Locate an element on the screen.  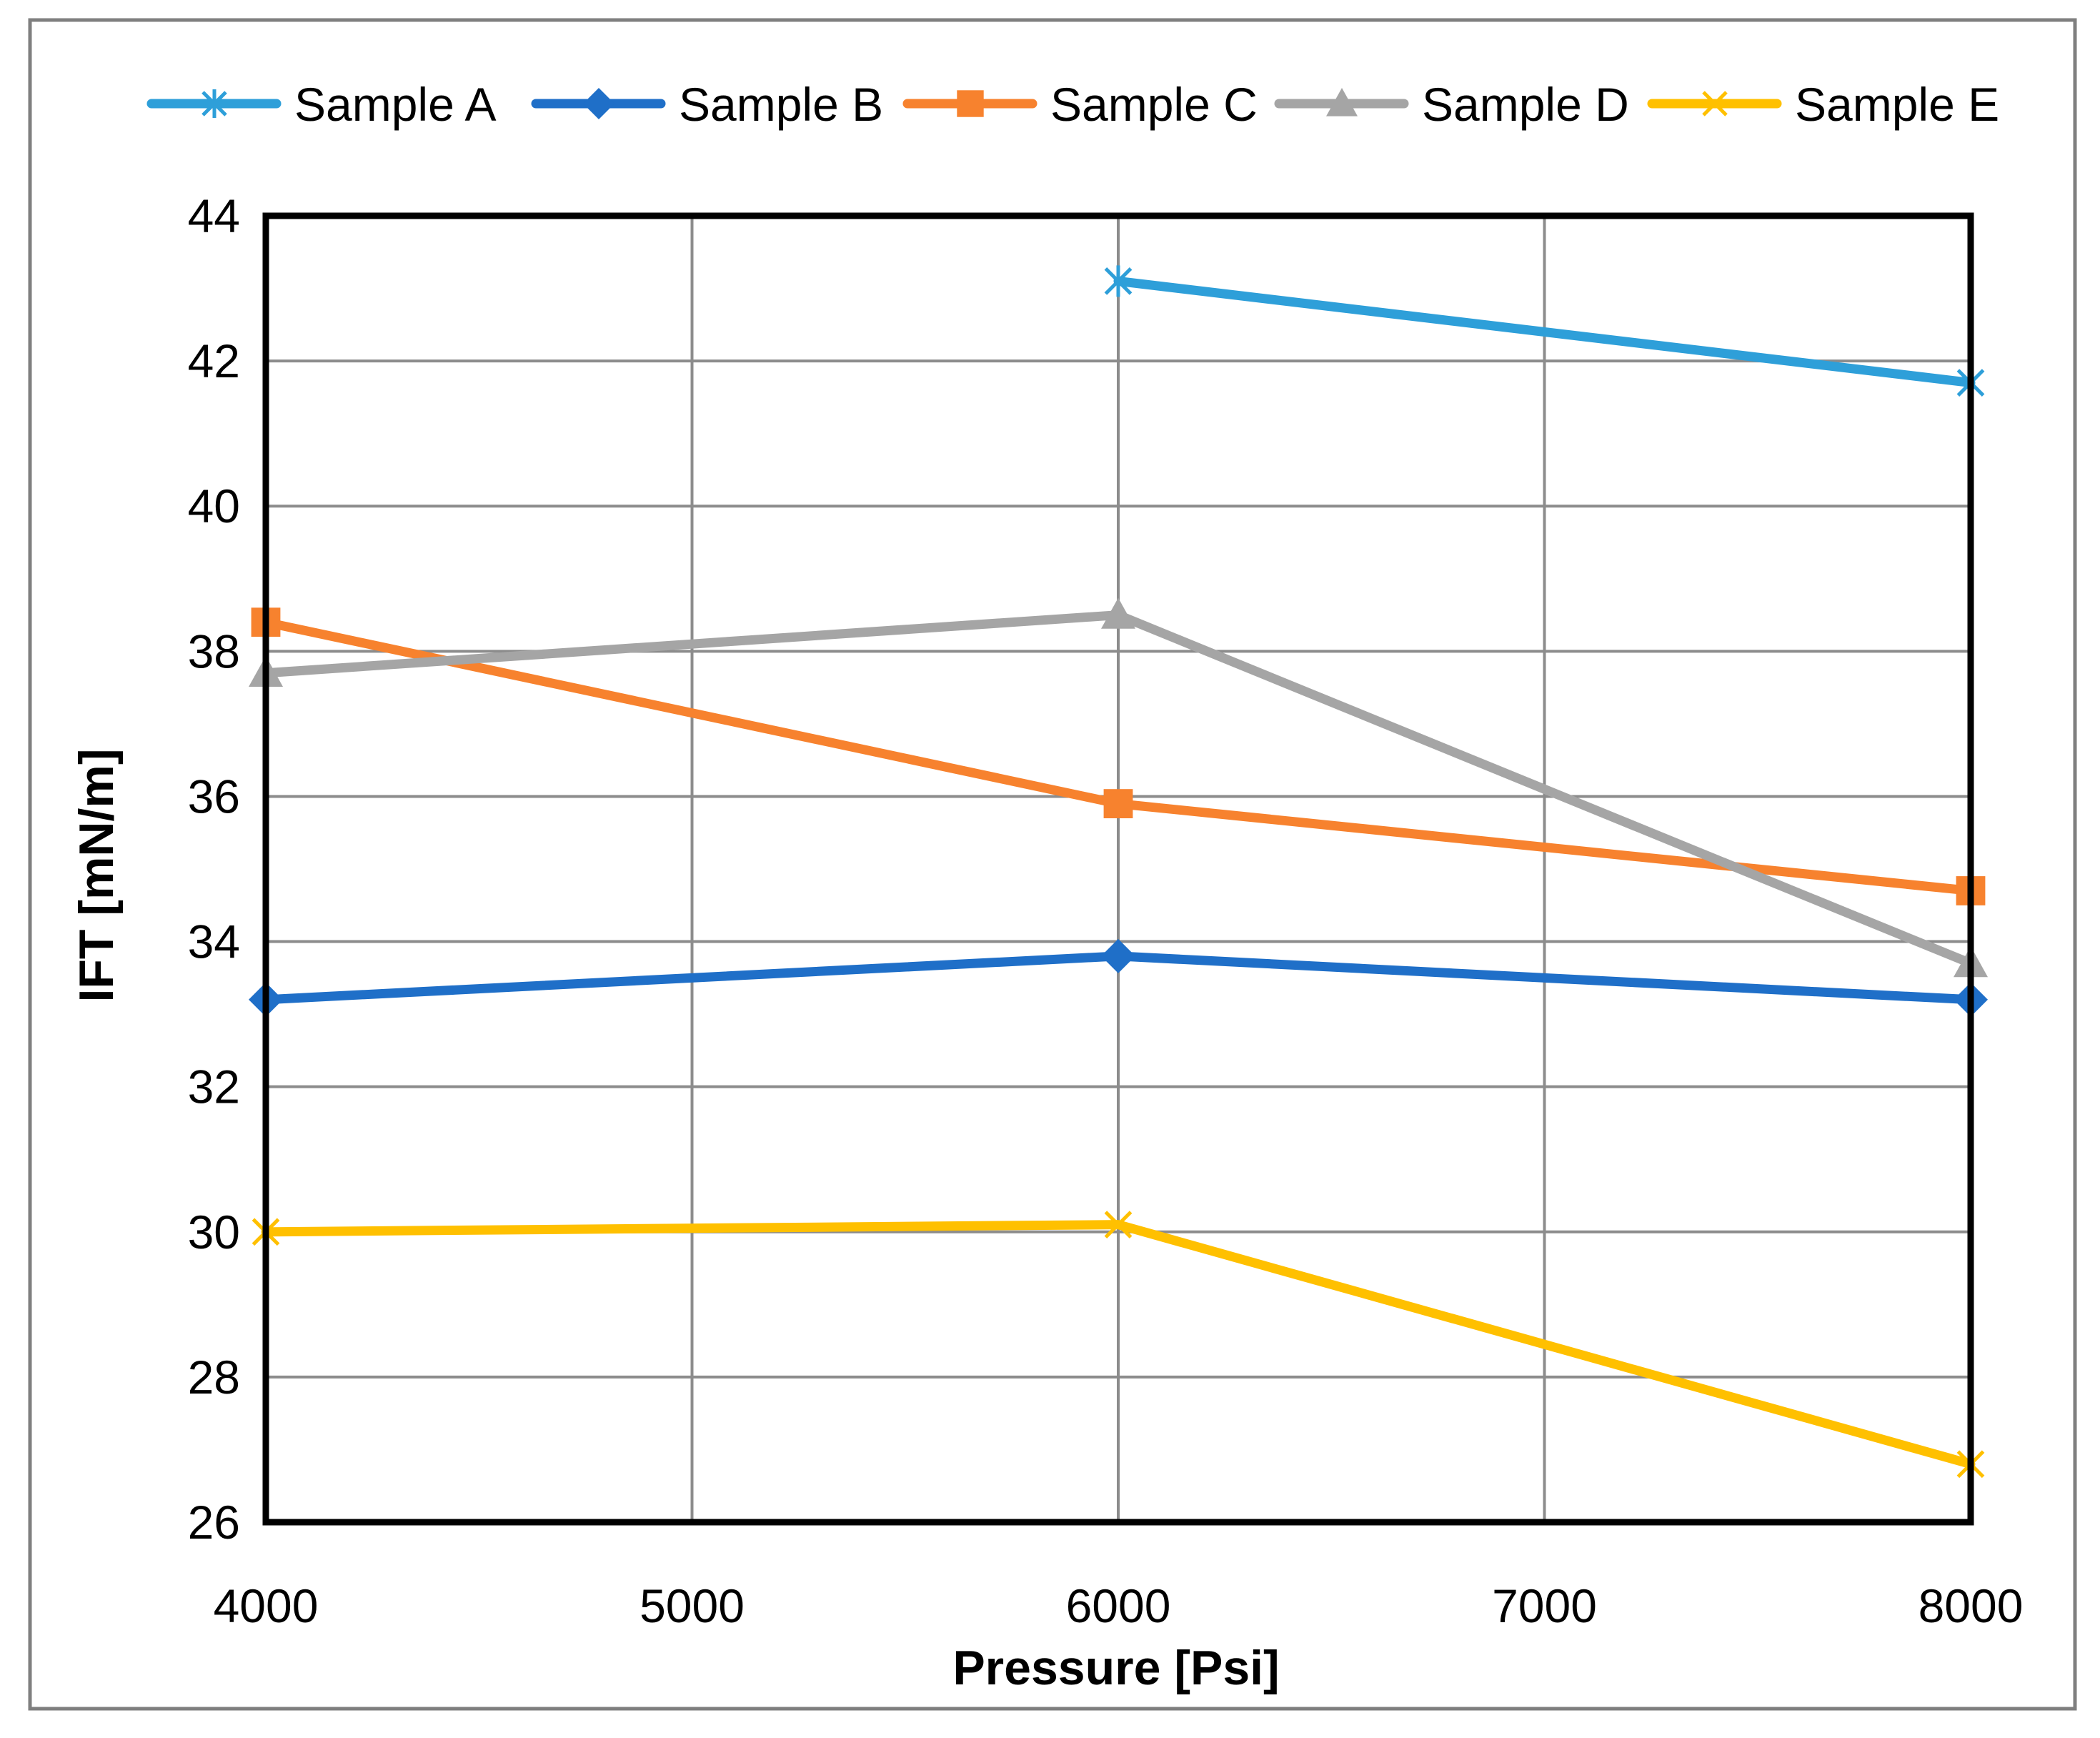
y-tick-label: 38 is located at coordinates (214, 651).